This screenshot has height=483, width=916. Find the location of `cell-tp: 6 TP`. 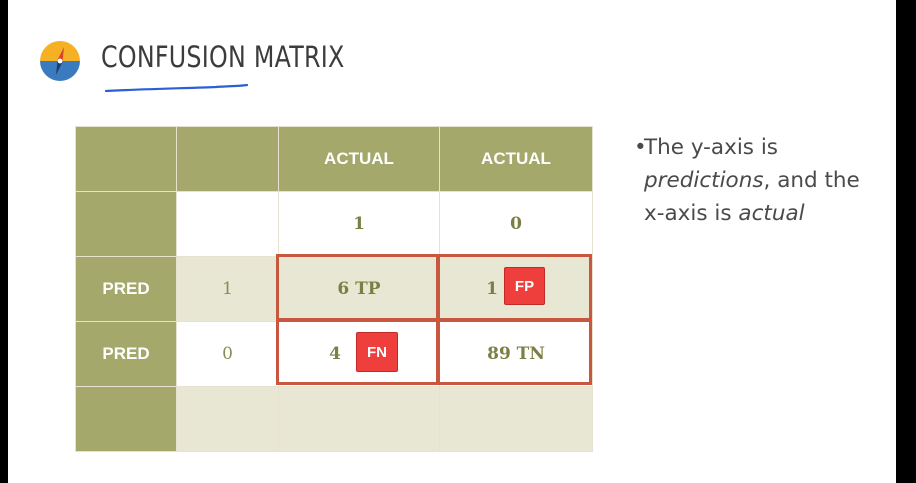

cell-tp: 6 TP is located at coordinates (359, 289).